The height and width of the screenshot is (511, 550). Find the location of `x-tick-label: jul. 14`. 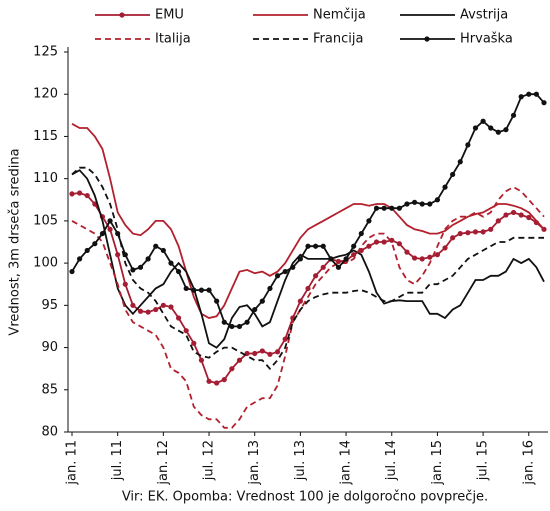

x-tick-label: jul. 14 is located at coordinates (391, 460).